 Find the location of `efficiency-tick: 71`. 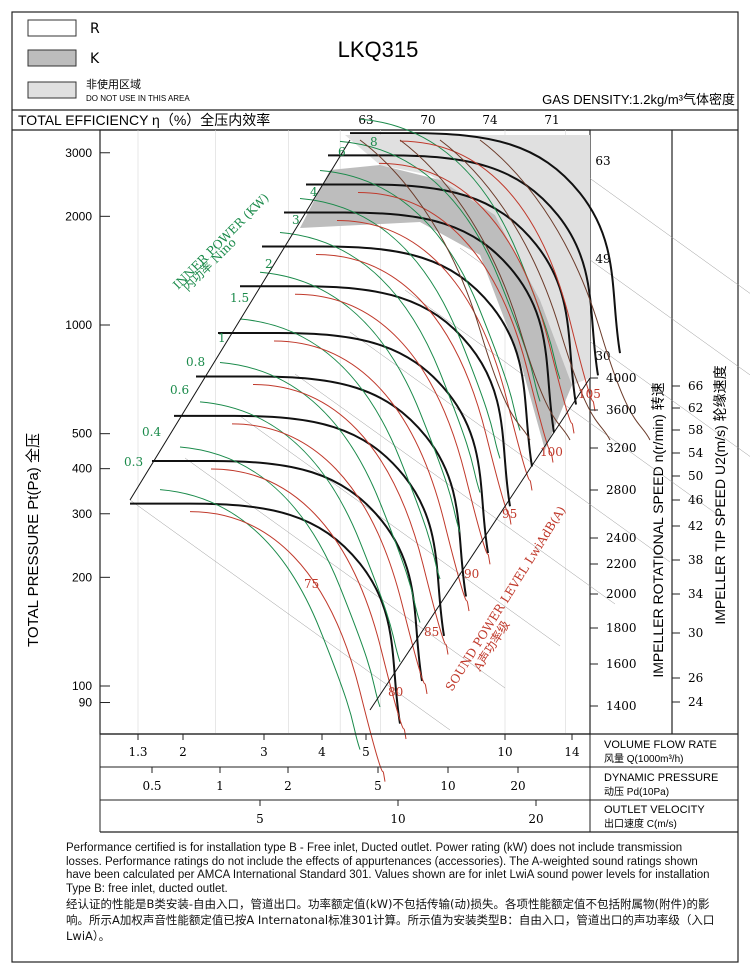

efficiency-tick: 71 is located at coordinates (551, 120).